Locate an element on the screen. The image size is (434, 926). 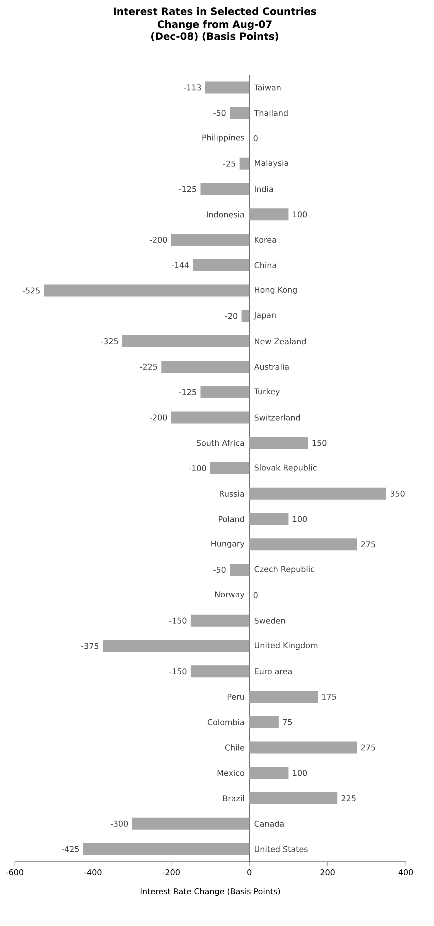
chart-subtitle: Change from Aug-07 (Dec-08) (Basis Points) is located at coordinates (215, 31).